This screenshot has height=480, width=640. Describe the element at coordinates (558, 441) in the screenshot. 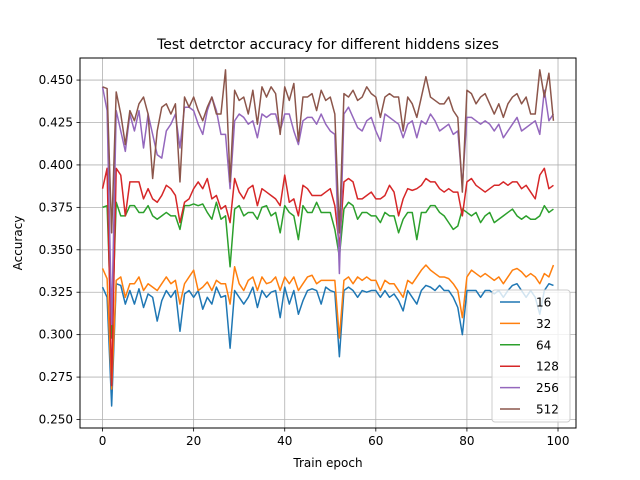

I see `x-tick-label: 100` at that location.